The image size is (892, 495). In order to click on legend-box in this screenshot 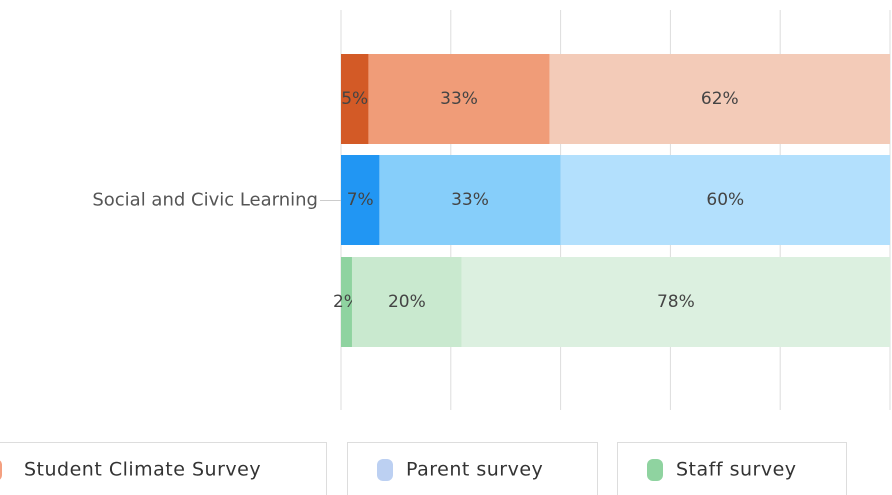, I will do `click(163, 468)`.